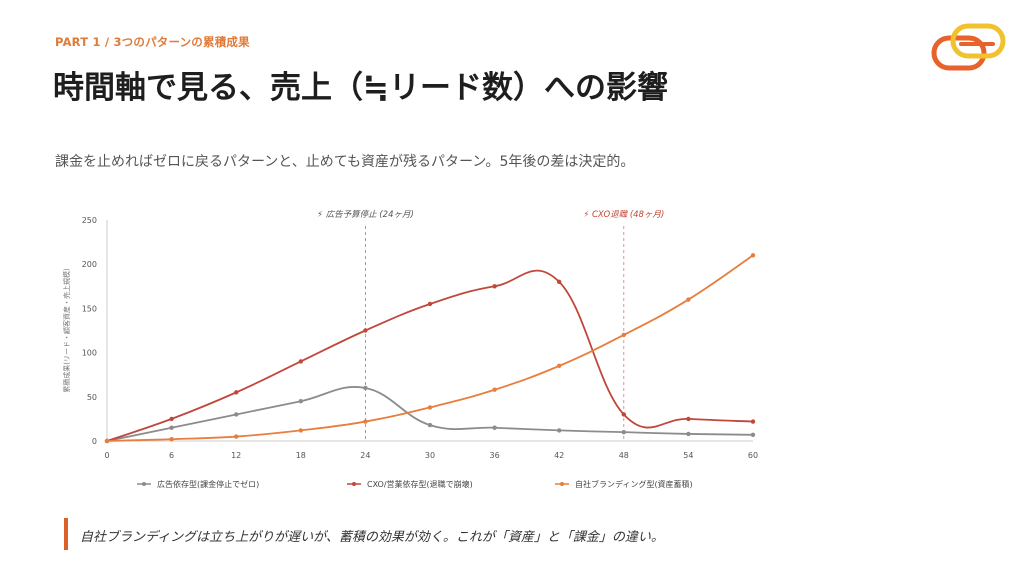  Describe the element at coordinates (66, 330) in the screenshot. I see `y-axis-label: 累積成果(リード・顧客資産・売上規模)` at that location.